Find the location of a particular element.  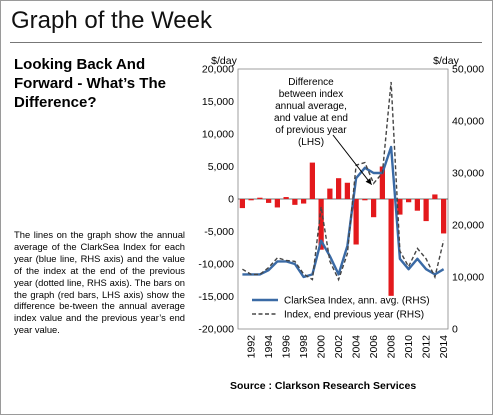

legend-label-end-previous-year: Index, end previous year (RHS) is located at coordinates (354, 315).